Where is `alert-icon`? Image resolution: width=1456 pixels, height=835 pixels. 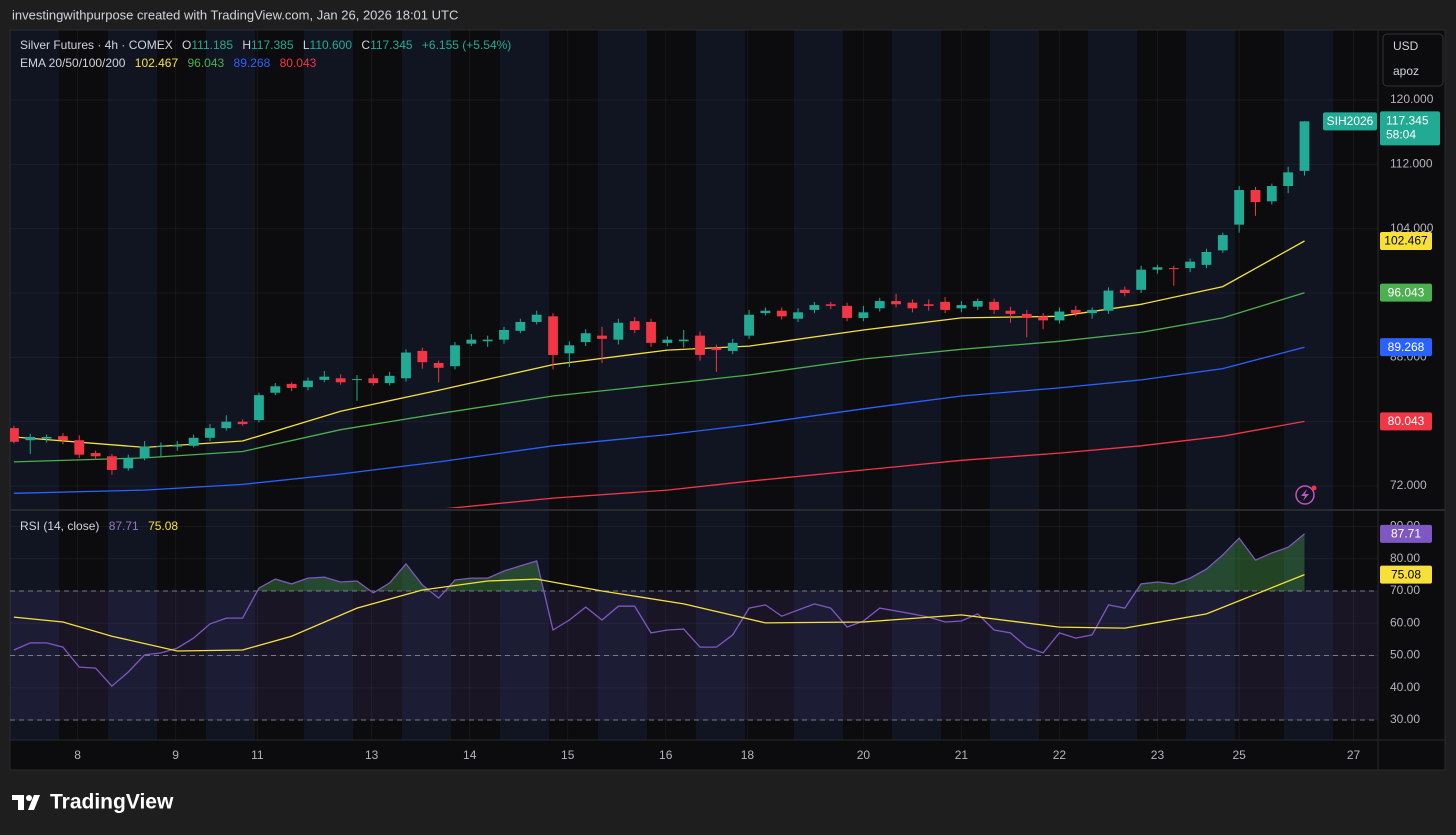 alert-icon is located at coordinates (1306, 495).